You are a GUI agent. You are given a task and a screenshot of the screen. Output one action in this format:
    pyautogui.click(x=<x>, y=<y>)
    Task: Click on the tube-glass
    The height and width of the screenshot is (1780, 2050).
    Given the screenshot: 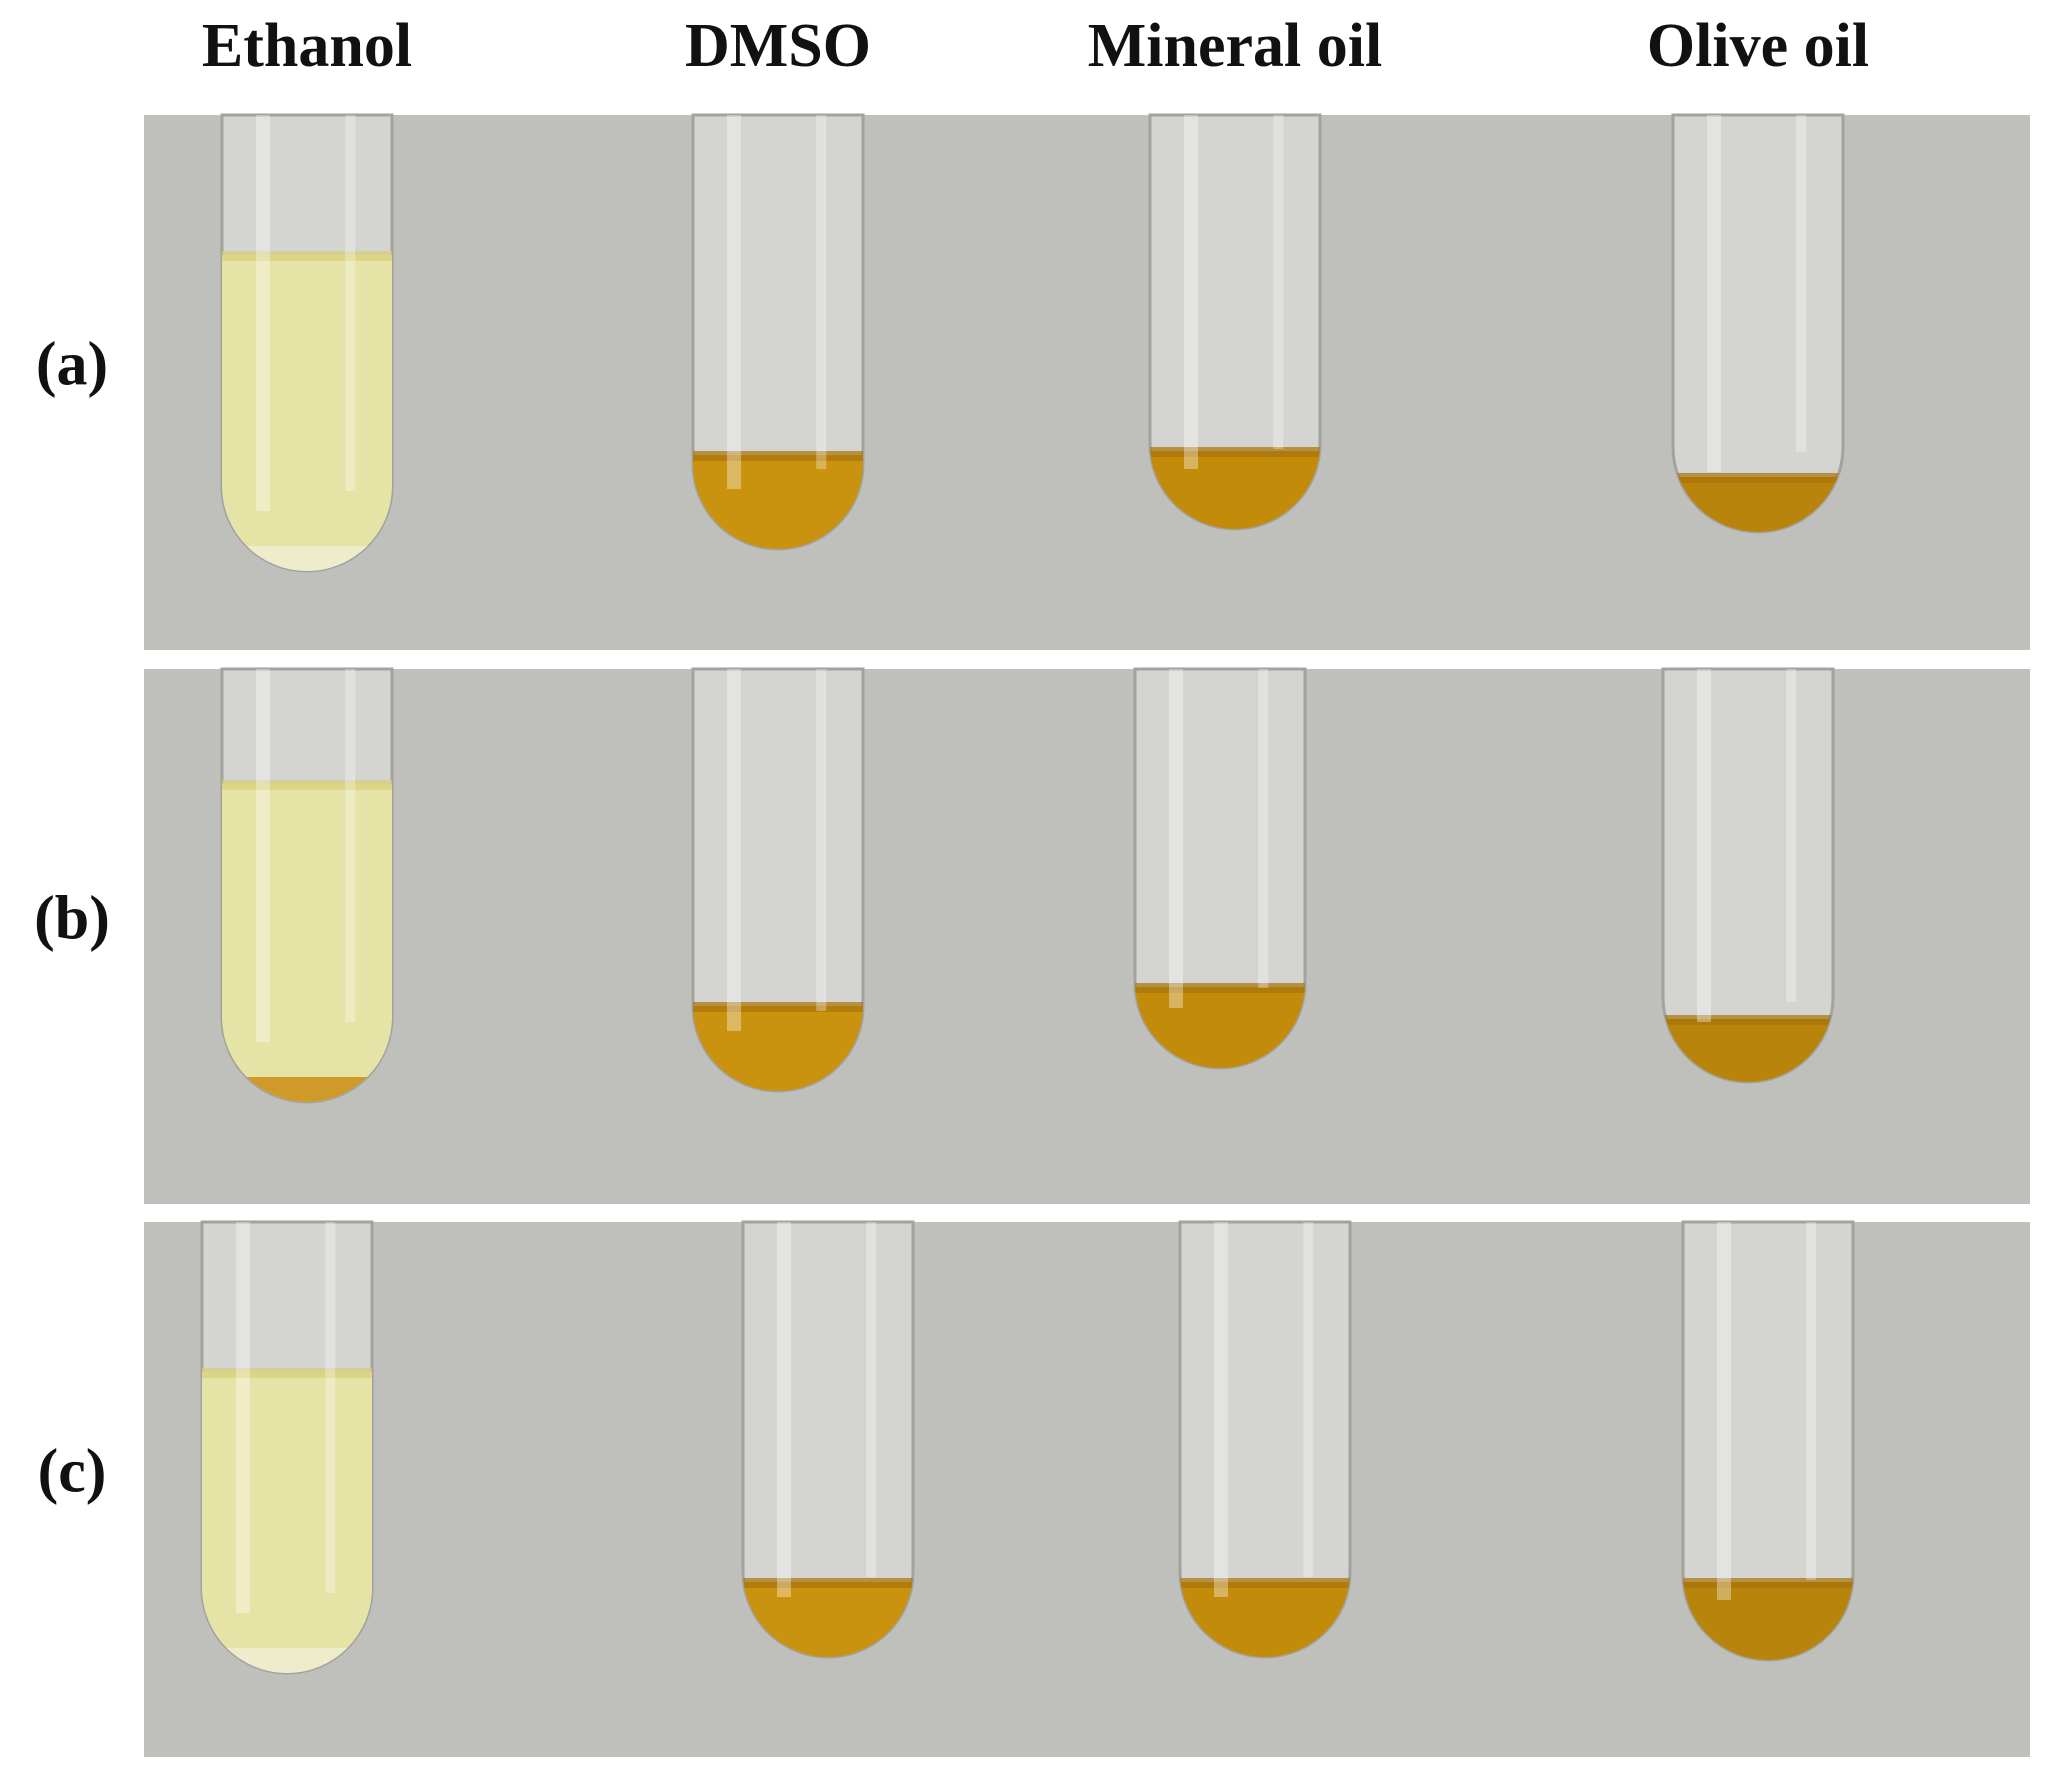 What is the action you would take?
    pyautogui.click(x=1758, y=323)
    